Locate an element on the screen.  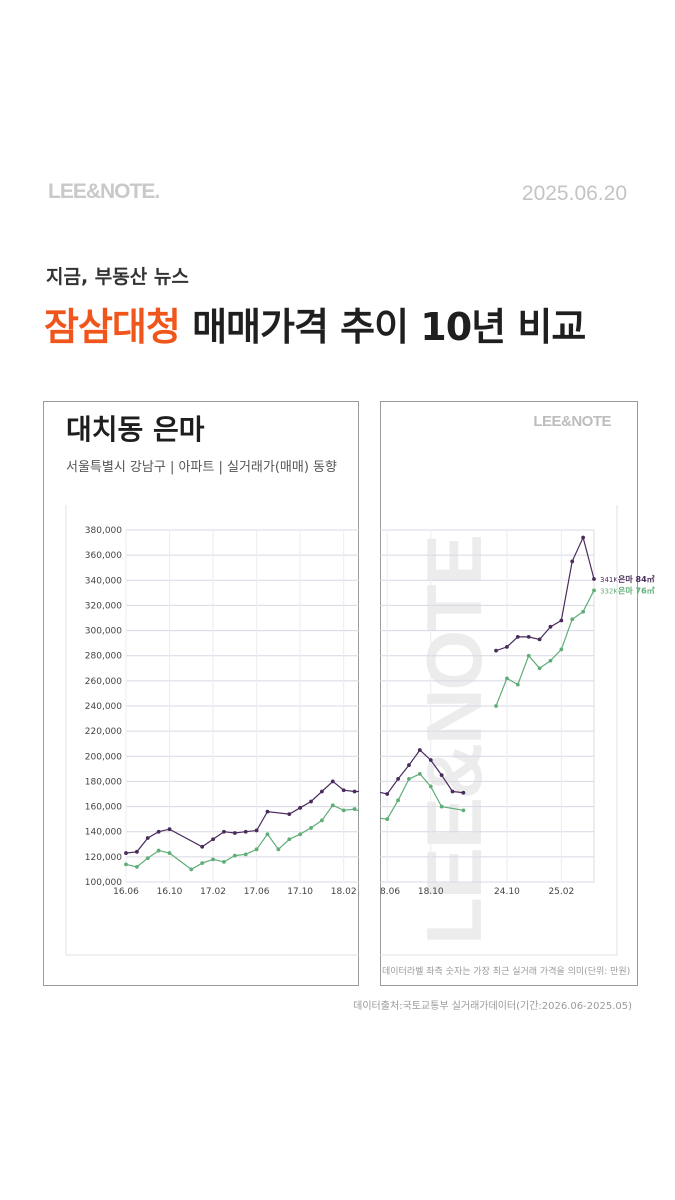
x-tick-label: 25.02 is located at coordinates (561, 892).